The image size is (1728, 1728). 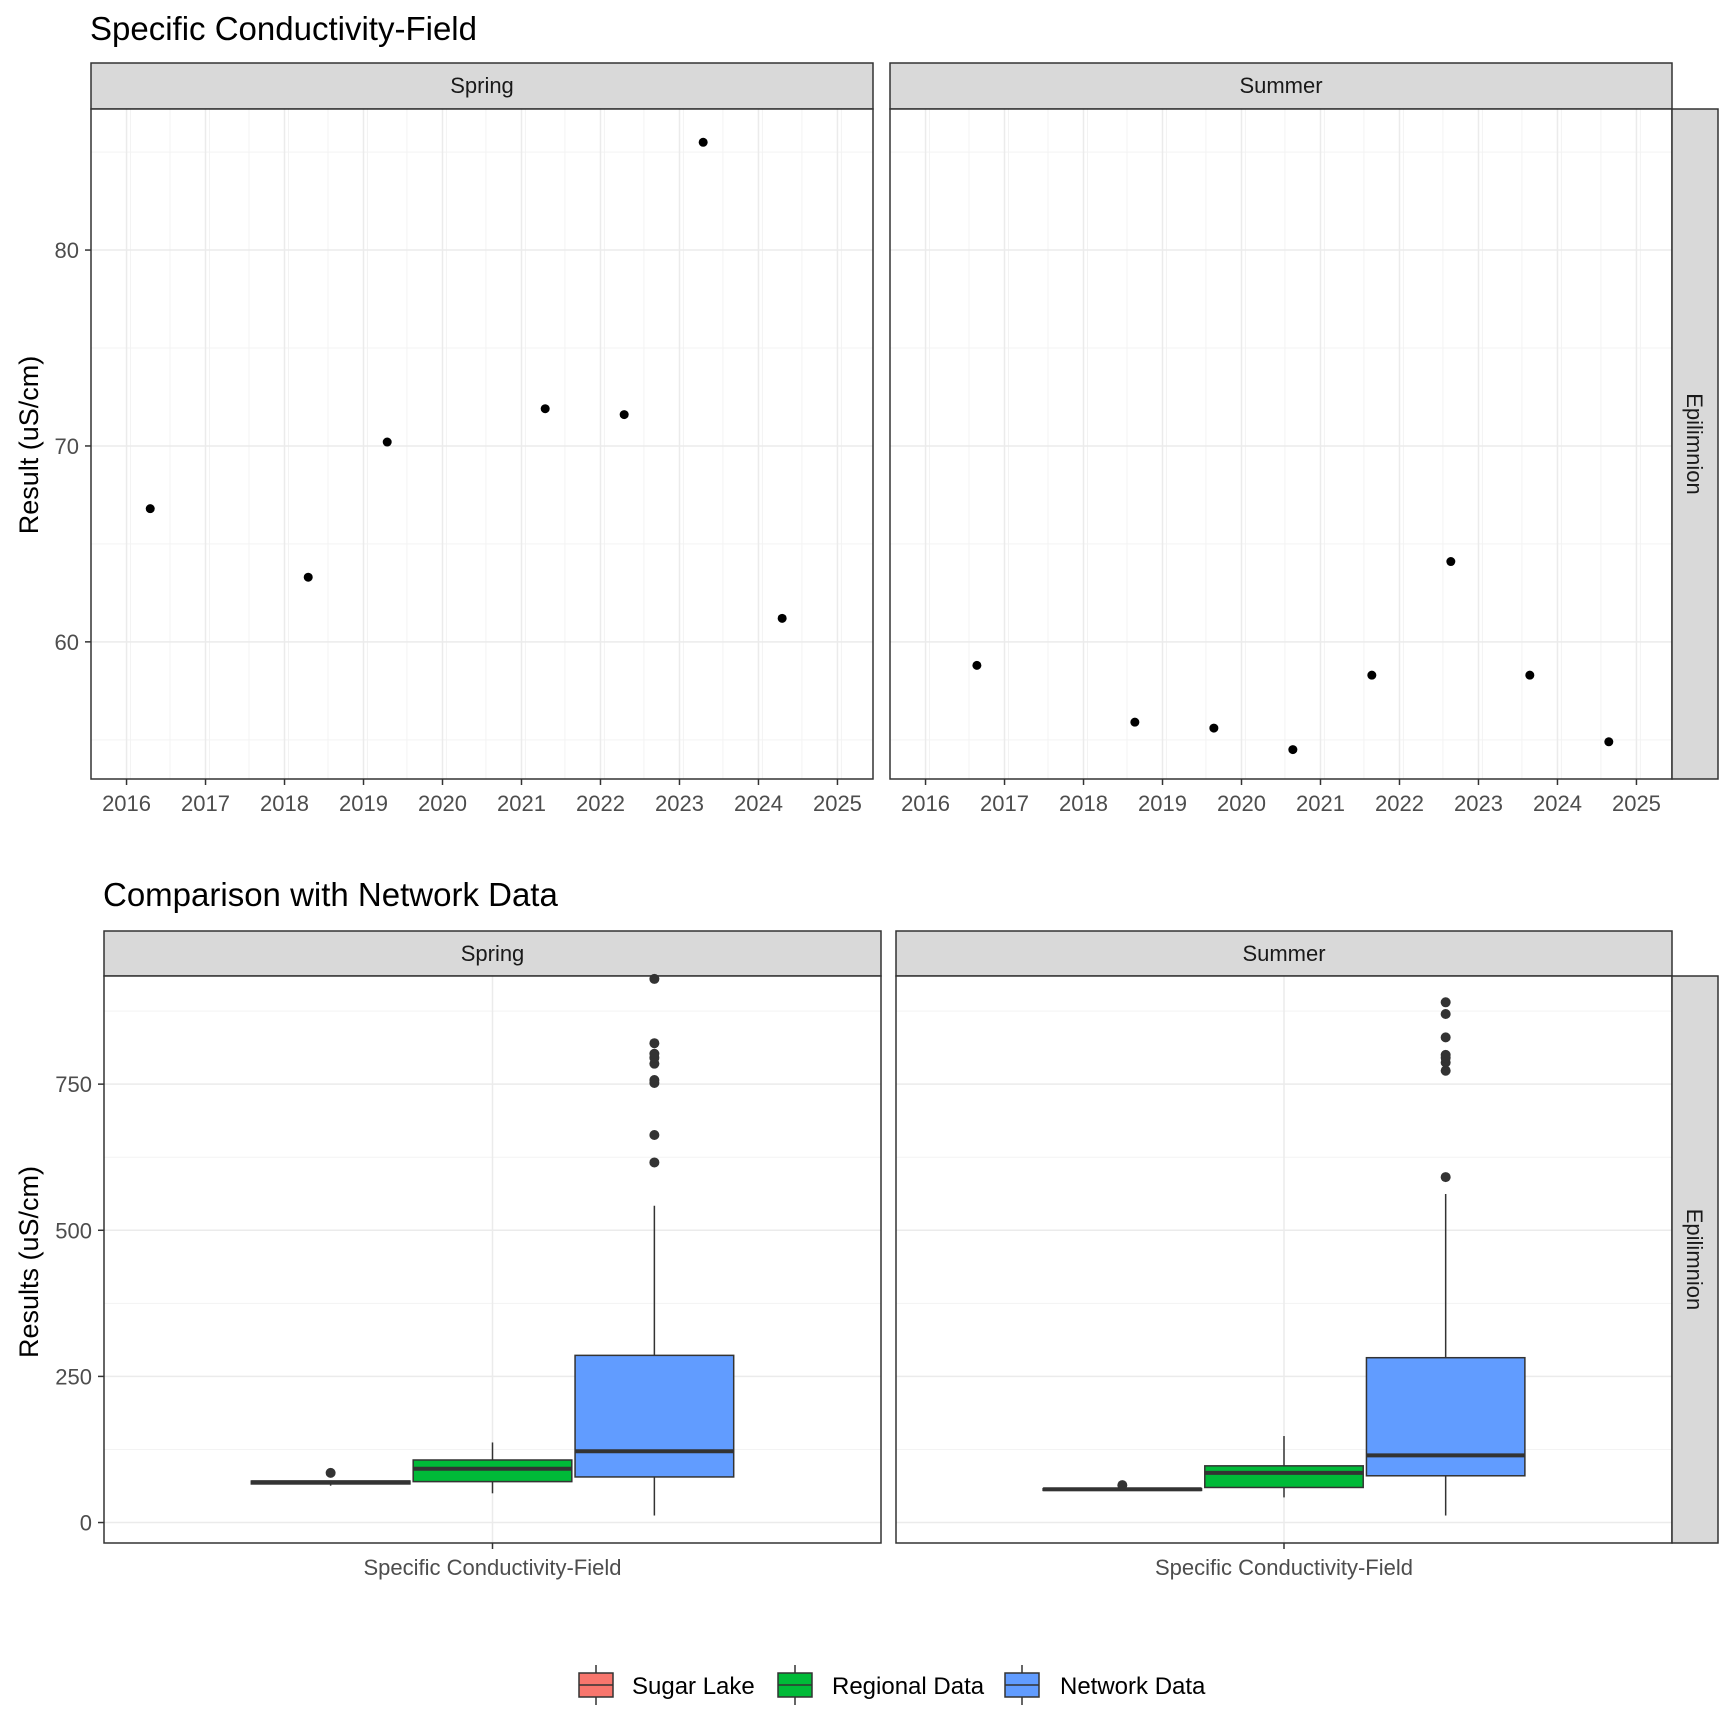 What do you see at coordinates (73, 1084) in the screenshot?
I see `y-tick-label: 750` at bounding box center [73, 1084].